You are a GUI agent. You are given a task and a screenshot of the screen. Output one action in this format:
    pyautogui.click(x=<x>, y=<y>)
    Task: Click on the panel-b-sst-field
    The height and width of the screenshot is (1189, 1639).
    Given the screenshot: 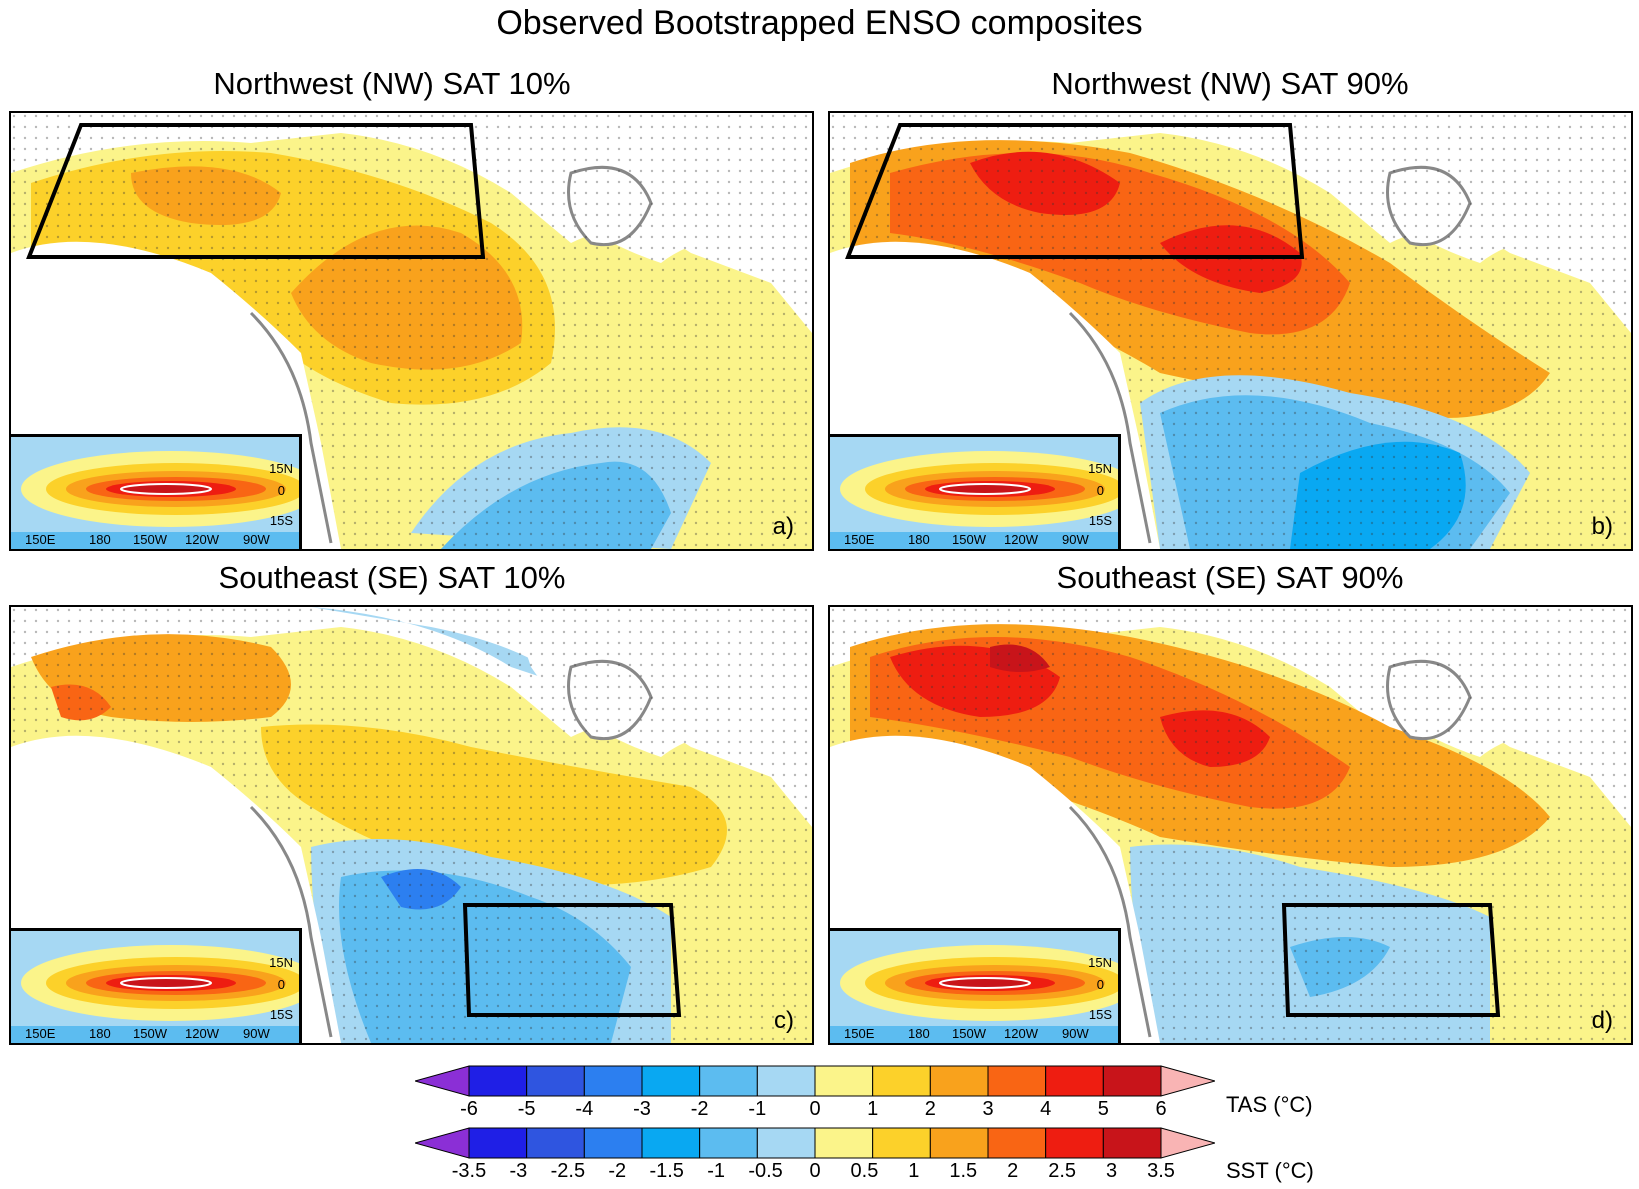 What is the action you would take?
    pyautogui.click(x=974, y=493)
    